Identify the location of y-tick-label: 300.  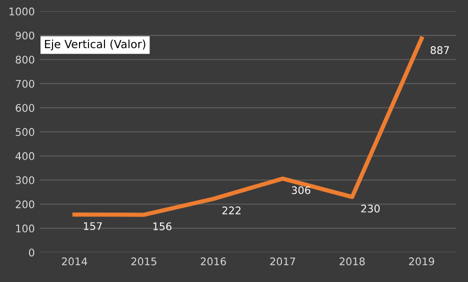
(25, 180).